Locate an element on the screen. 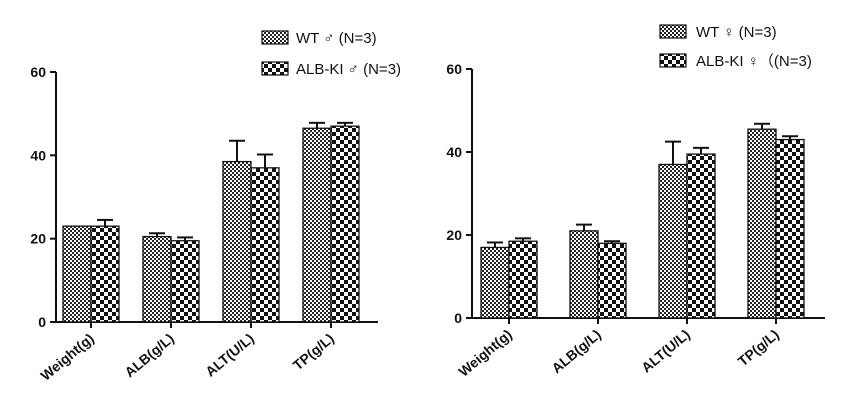  legend-male: WT ♂ (N=3) ALB-KI ♂ (N=3) is located at coordinates (331, 54).